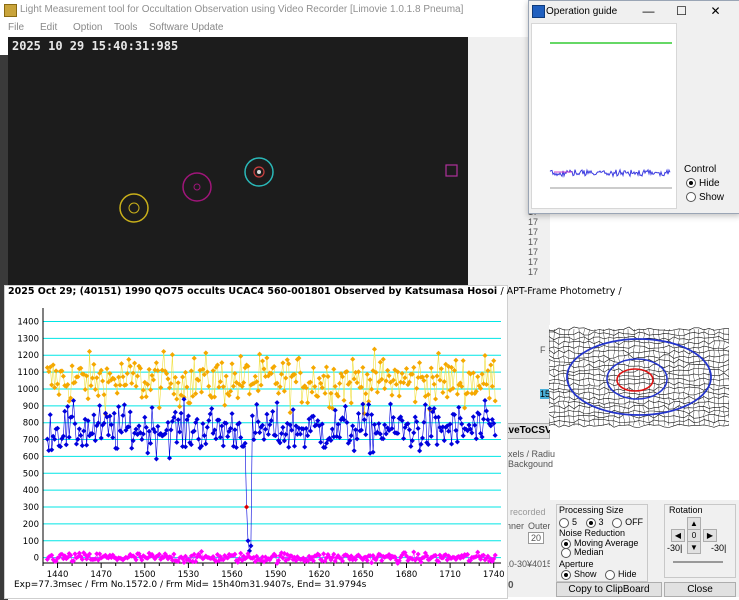 The height and width of the screenshot is (600, 739). Describe the element at coordinates (705, 197) in the screenshot. I see `control-show-option: Show` at that location.